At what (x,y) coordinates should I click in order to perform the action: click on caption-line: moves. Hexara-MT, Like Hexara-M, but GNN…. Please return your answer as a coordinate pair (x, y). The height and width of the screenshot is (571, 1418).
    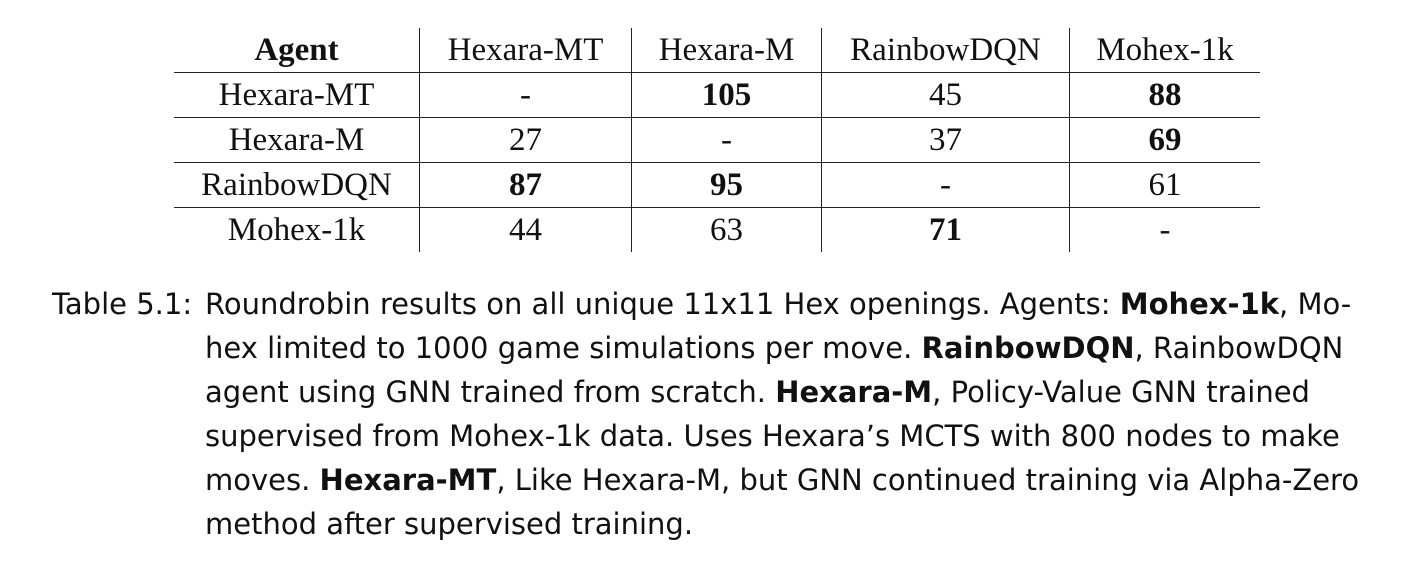
    Looking at the image, I should click on (798, 480).